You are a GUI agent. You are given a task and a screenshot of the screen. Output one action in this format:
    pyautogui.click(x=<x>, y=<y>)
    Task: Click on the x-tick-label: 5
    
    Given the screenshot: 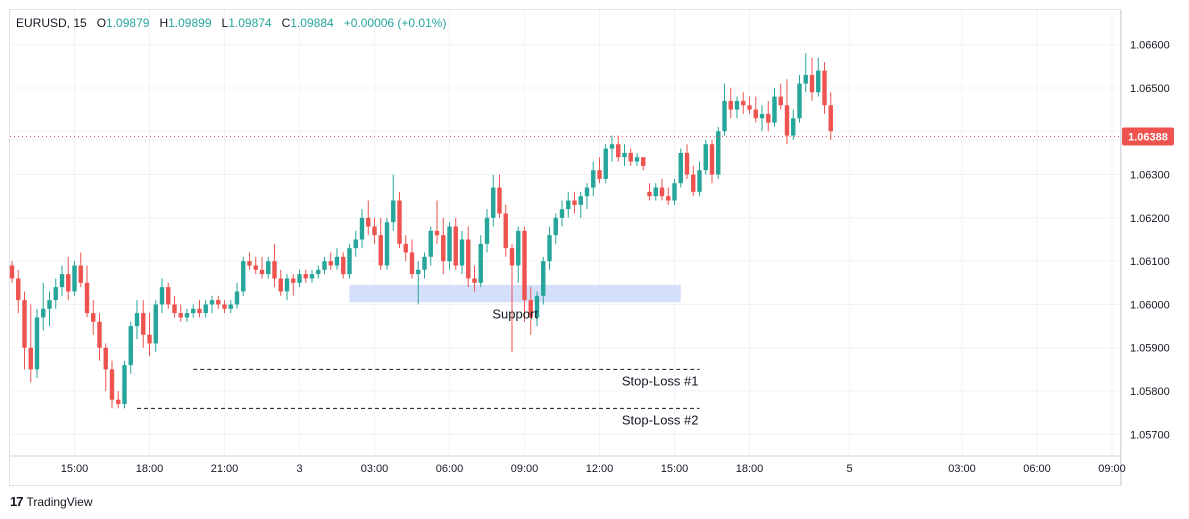 What is the action you would take?
    pyautogui.click(x=849, y=469)
    